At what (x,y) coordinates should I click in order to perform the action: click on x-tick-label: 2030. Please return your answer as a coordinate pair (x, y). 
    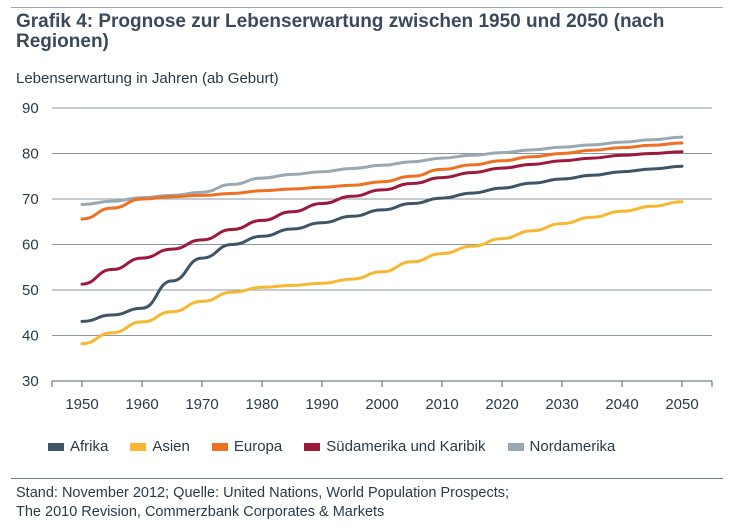
    Looking at the image, I should click on (561, 404).